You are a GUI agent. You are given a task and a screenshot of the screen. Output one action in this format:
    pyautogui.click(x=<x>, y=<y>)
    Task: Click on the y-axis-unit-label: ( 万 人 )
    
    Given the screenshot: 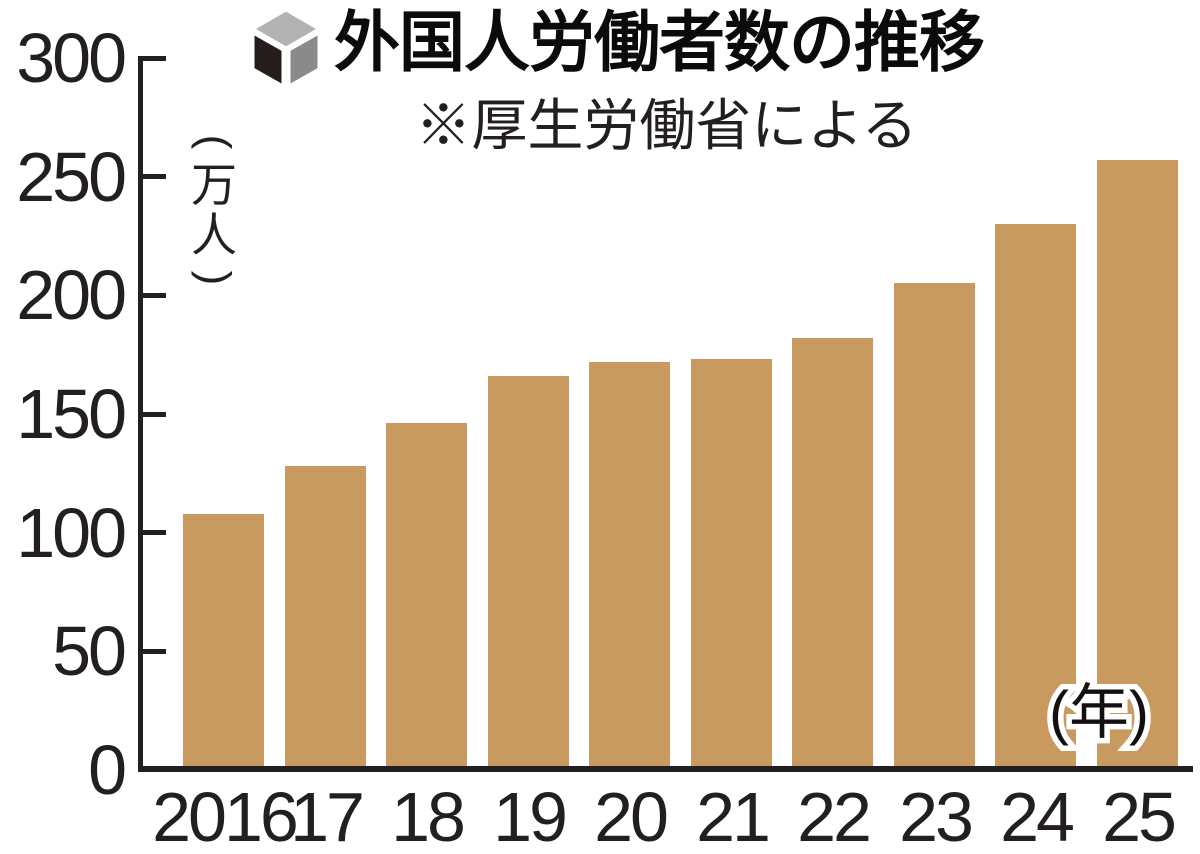 What is the action you would take?
    pyautogui.click(x=214, y=210)
    